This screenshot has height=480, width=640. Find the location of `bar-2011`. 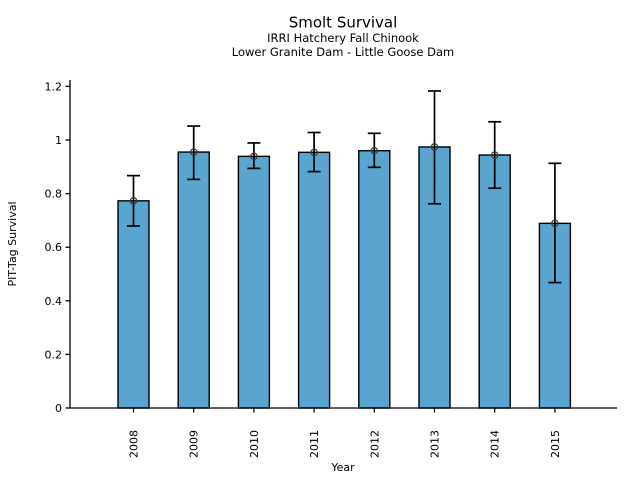

bar-2011 is located at coordinates (314, 280).